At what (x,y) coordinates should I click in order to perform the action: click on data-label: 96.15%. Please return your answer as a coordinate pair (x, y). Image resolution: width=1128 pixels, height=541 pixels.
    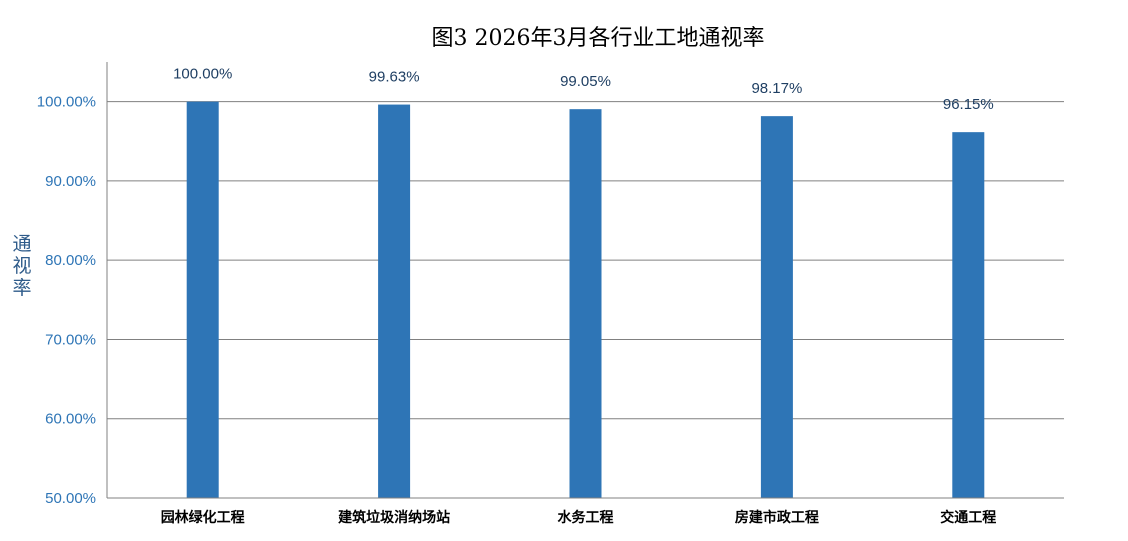
    Looking at the image, I should click on (968, 104).